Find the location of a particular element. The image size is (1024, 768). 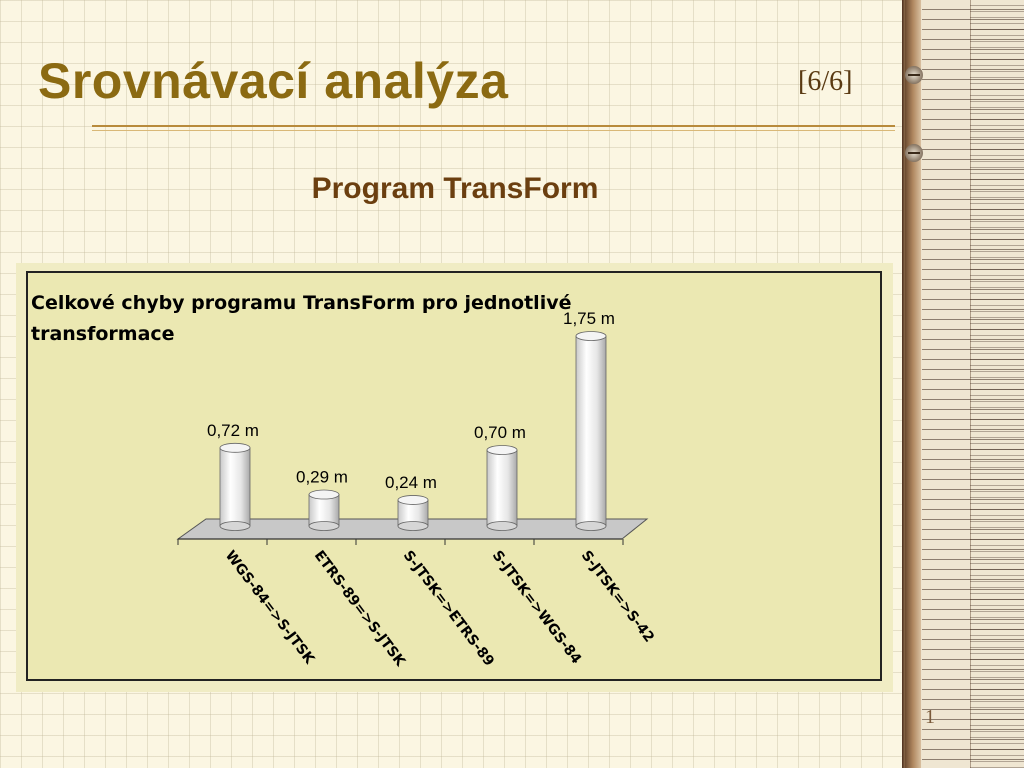

ruler-edge is located at coordinates (913, 384).